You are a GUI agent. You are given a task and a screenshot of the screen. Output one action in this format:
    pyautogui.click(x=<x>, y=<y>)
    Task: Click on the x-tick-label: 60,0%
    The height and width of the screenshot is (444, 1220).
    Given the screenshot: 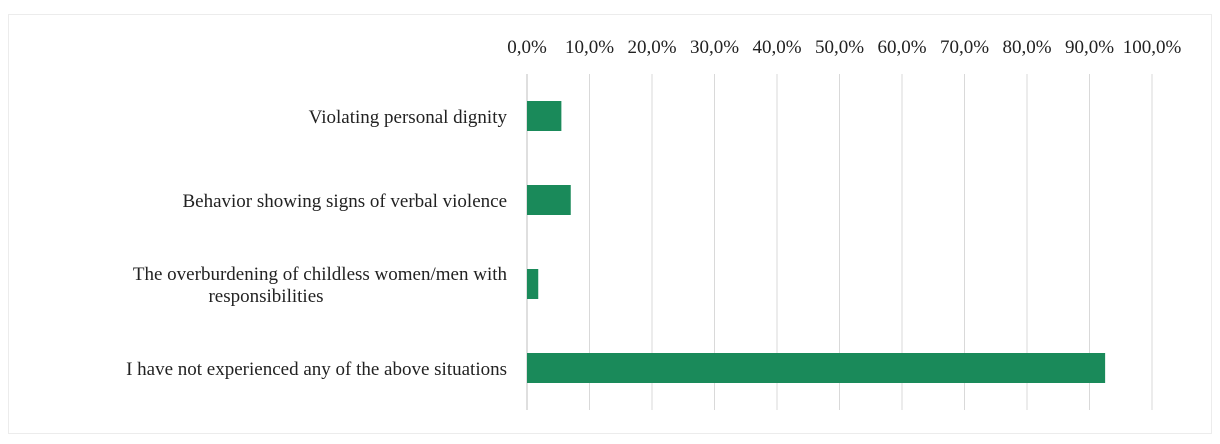 What is the action you would take?
    pyautogui.click(x=901, y=47)
    